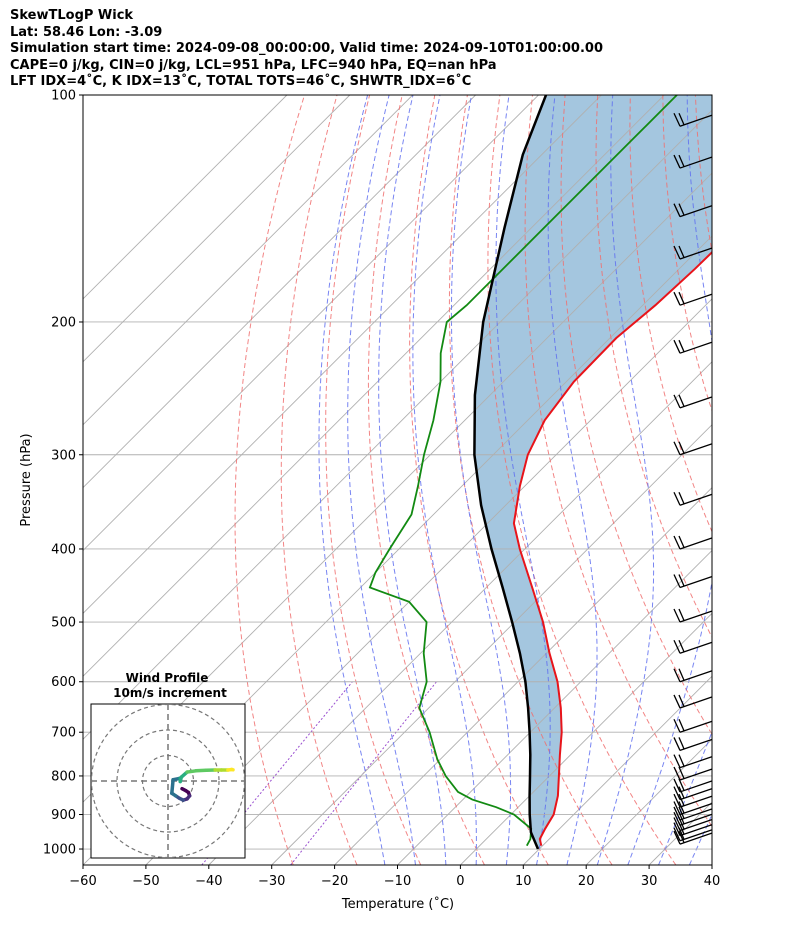 This screenshot has width=794, height=937. What do you see at coordinates (63, 623) in the screenshot?
I see `y-tick-label: 500` at bounding box center [63, 623].